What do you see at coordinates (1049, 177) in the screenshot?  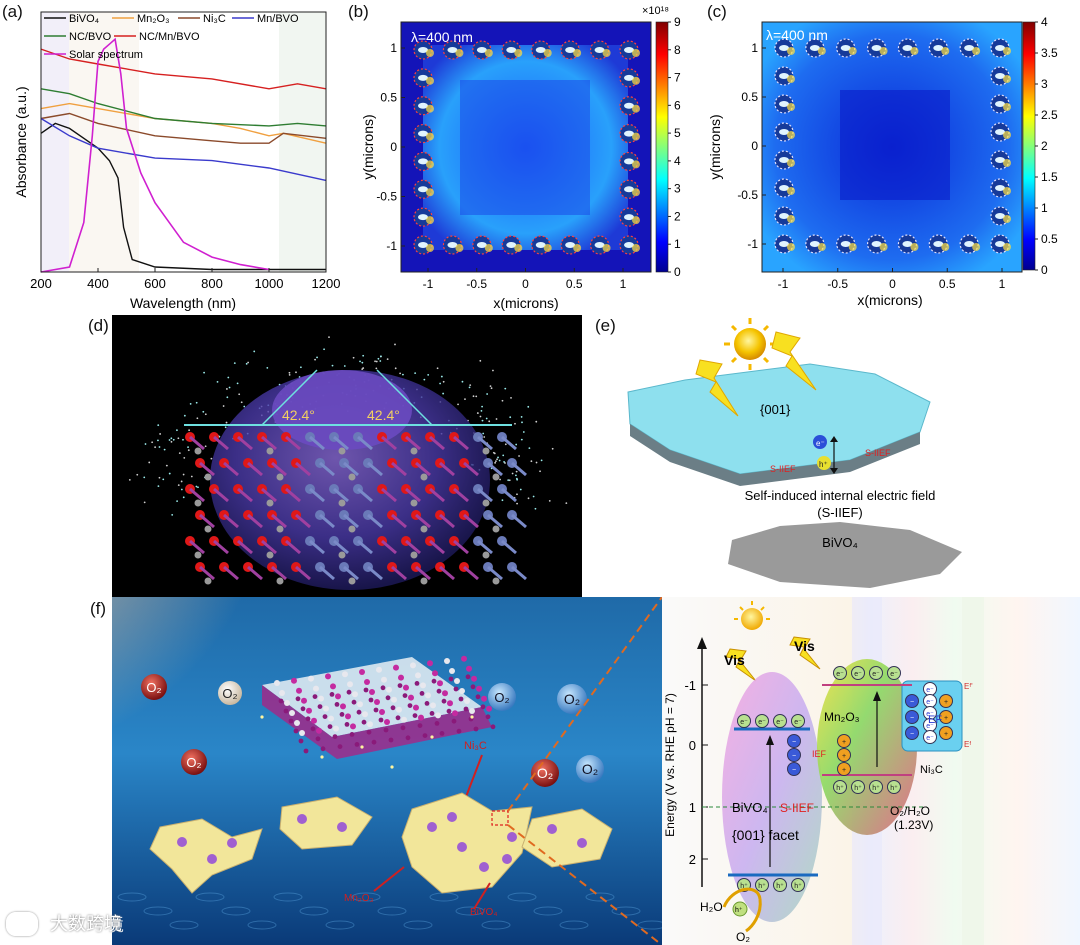 I see `colorbar-tick: 1.5` at bounding box center [1049, 177].